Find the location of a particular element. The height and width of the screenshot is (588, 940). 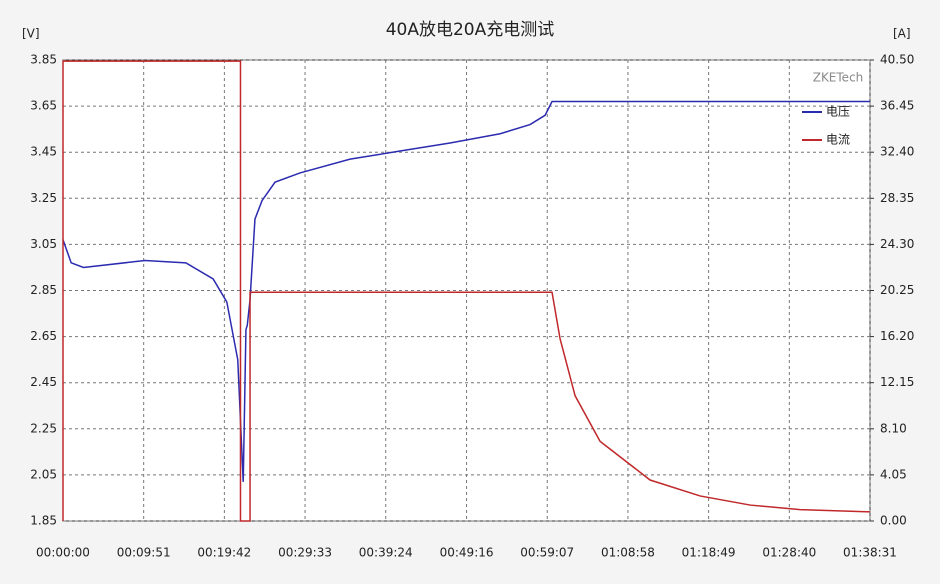

x-tick-label: 00:59:07 is located at coordinates (547, 553).